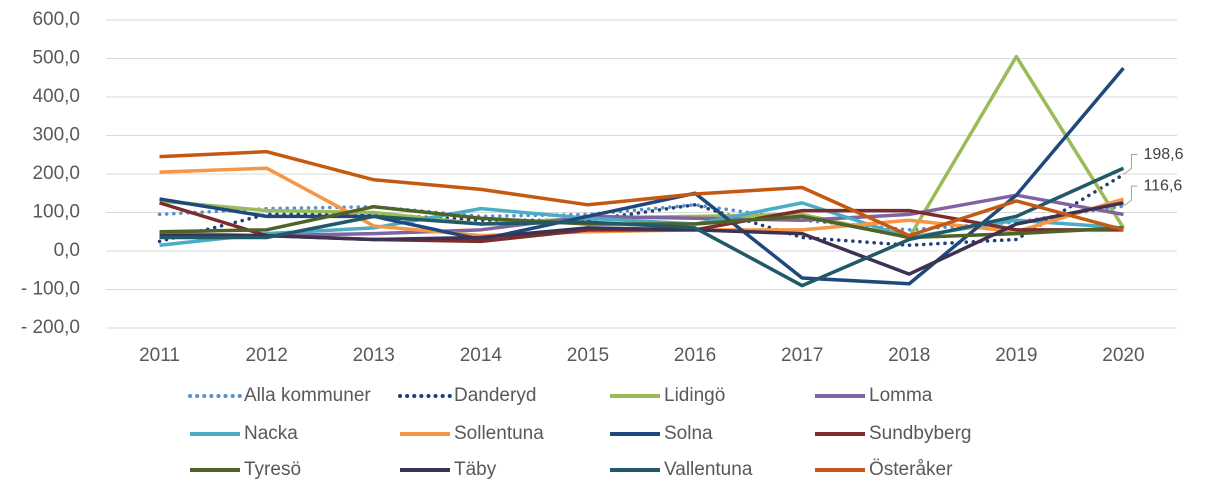 The height and width of the screenshot is (487, 1209). I want to click on y-tick-label: 200,0, so click(56, 173).